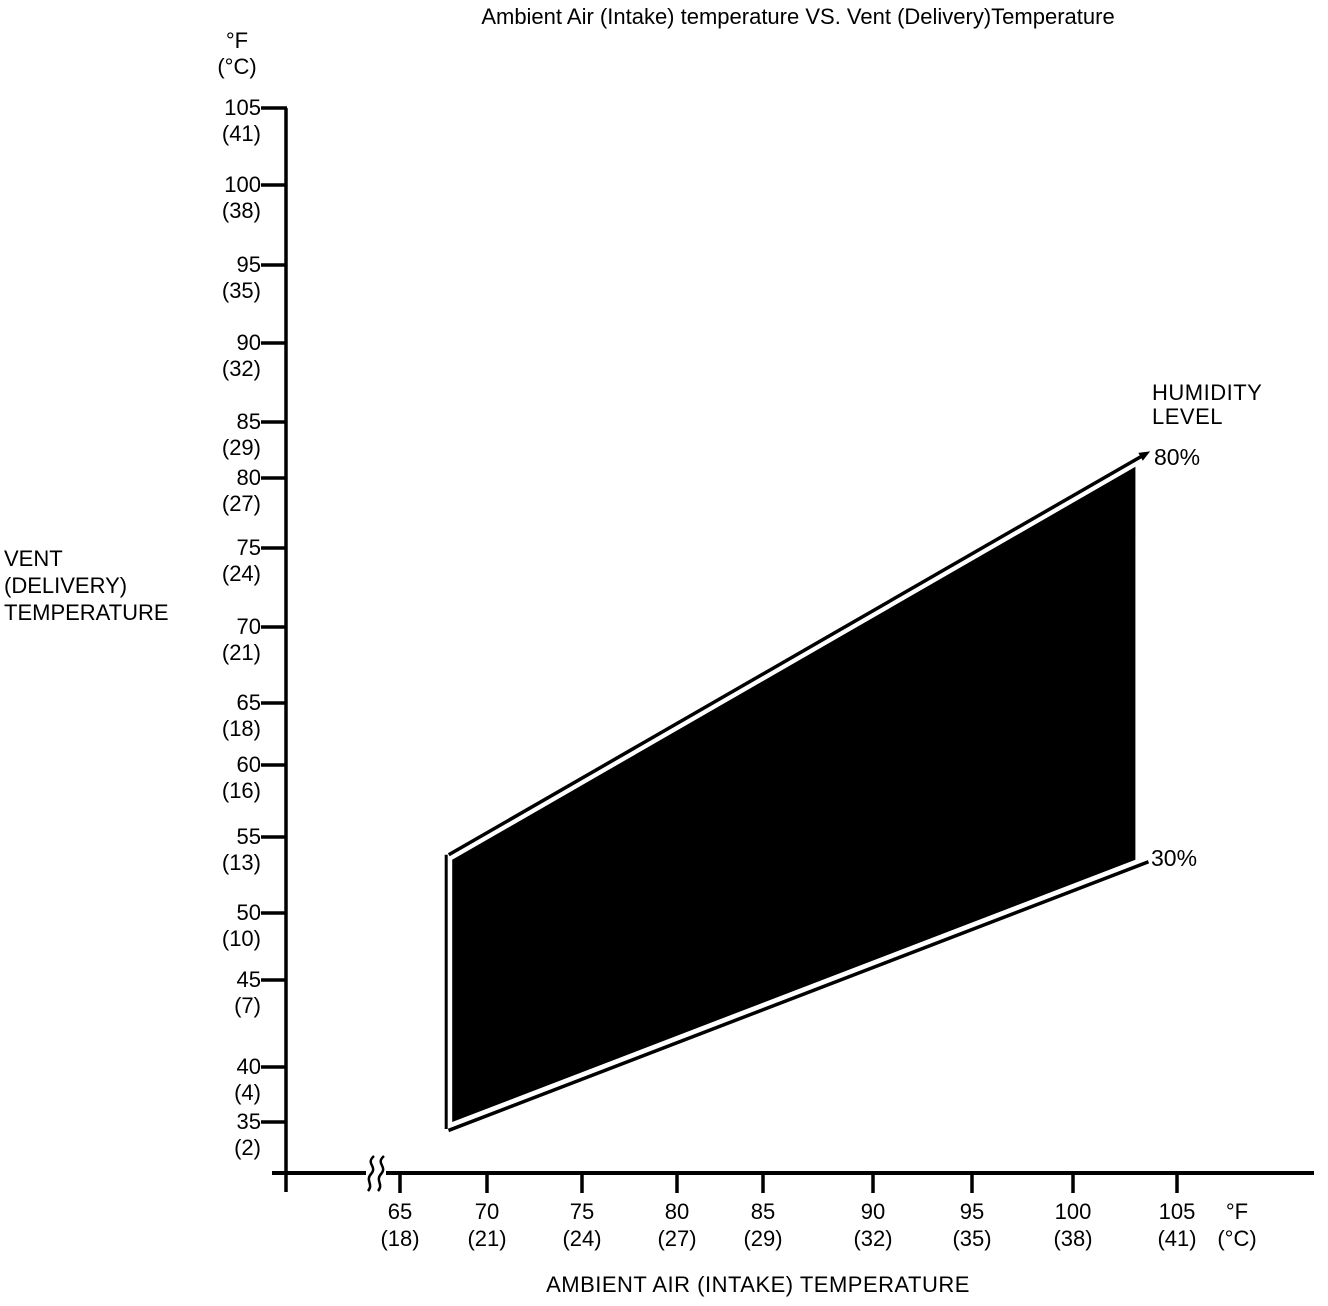  Describe the element at coordinates (241, 938) in the screenshot. I see `y-tick-label-c: (10)` at that location.